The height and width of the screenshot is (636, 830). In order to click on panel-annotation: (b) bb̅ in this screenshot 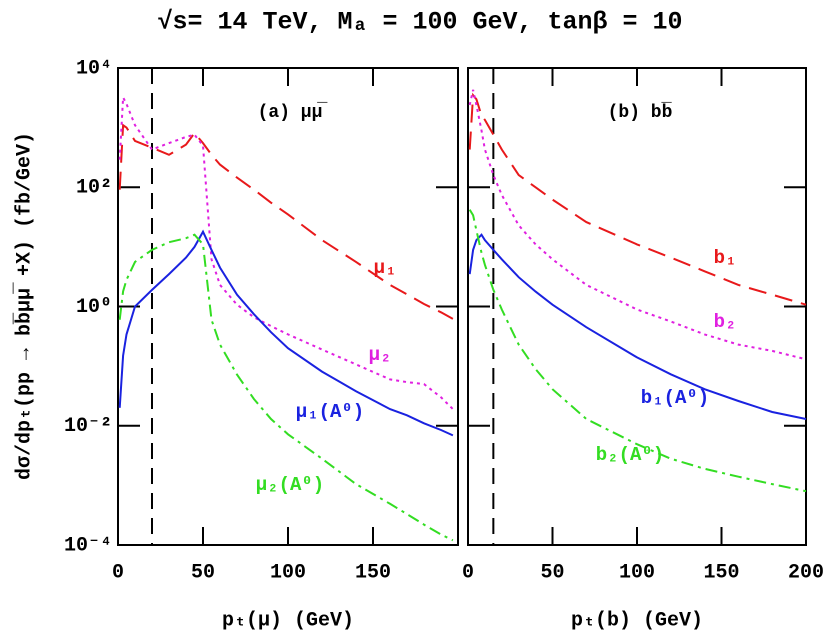, I will do `click(640, 112)`.